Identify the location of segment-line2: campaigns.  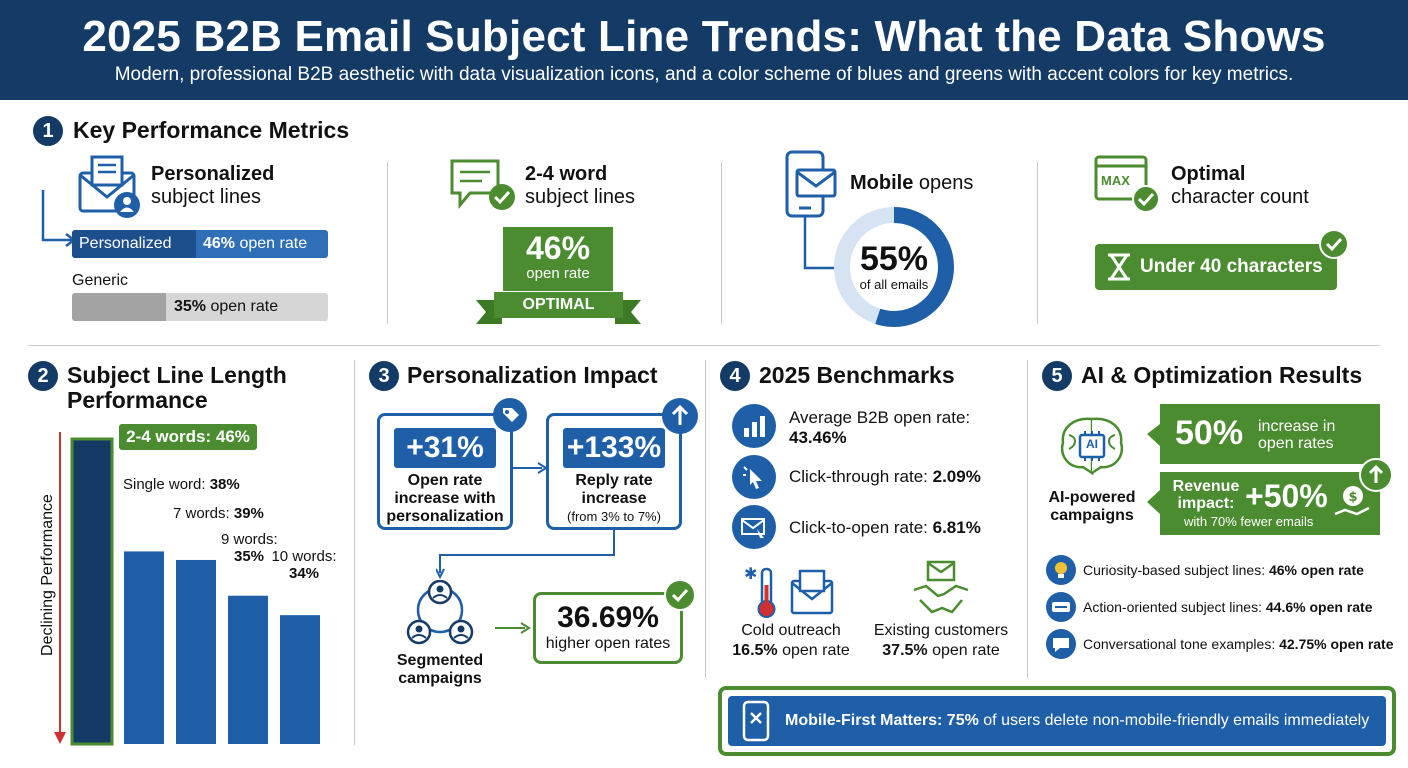
(440, 678).